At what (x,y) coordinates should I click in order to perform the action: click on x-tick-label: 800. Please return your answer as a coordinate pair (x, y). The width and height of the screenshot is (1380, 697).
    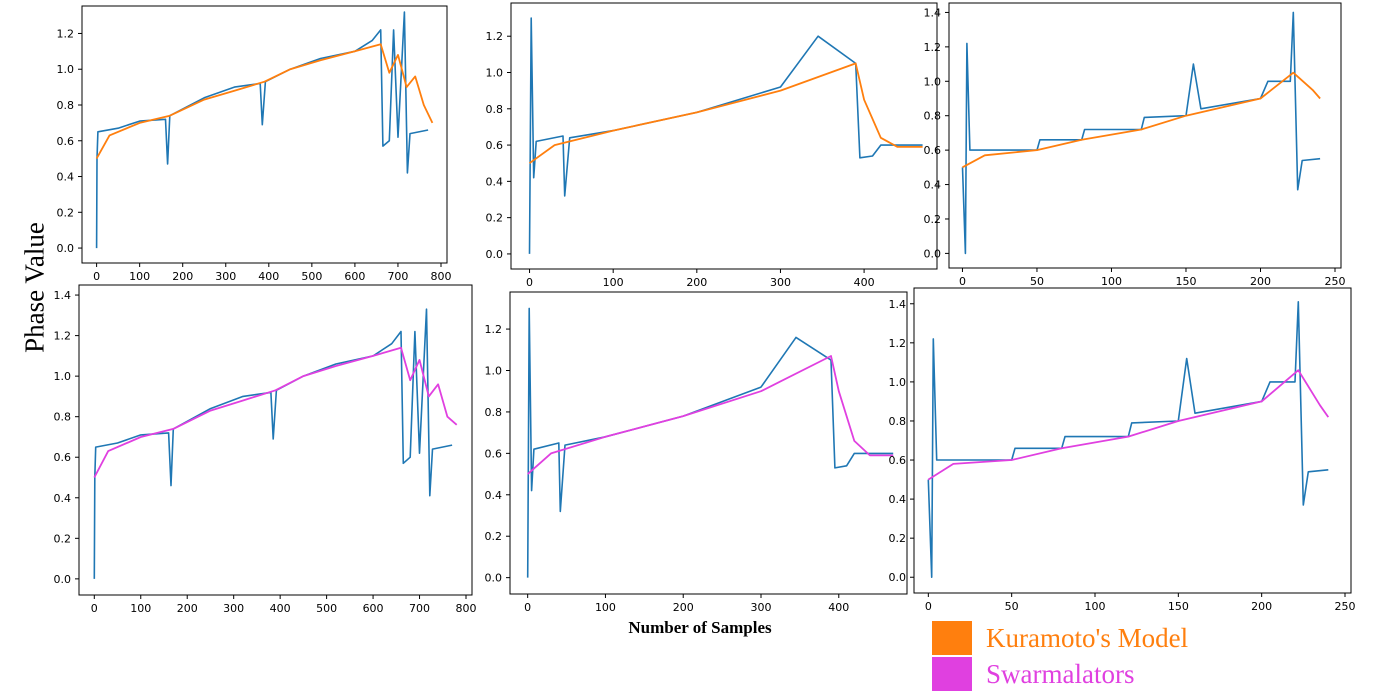
    Looking at the image, I should click on (466, 608).